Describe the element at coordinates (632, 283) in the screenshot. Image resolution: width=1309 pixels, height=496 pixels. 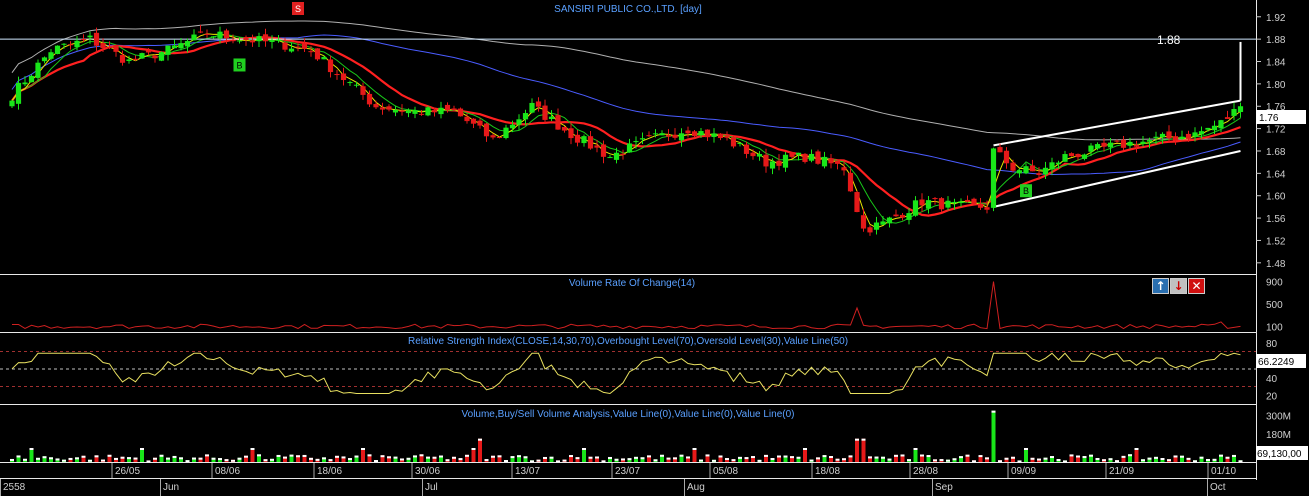
I see `vroc-title: Volume Rate Of Change(14)` at that location.